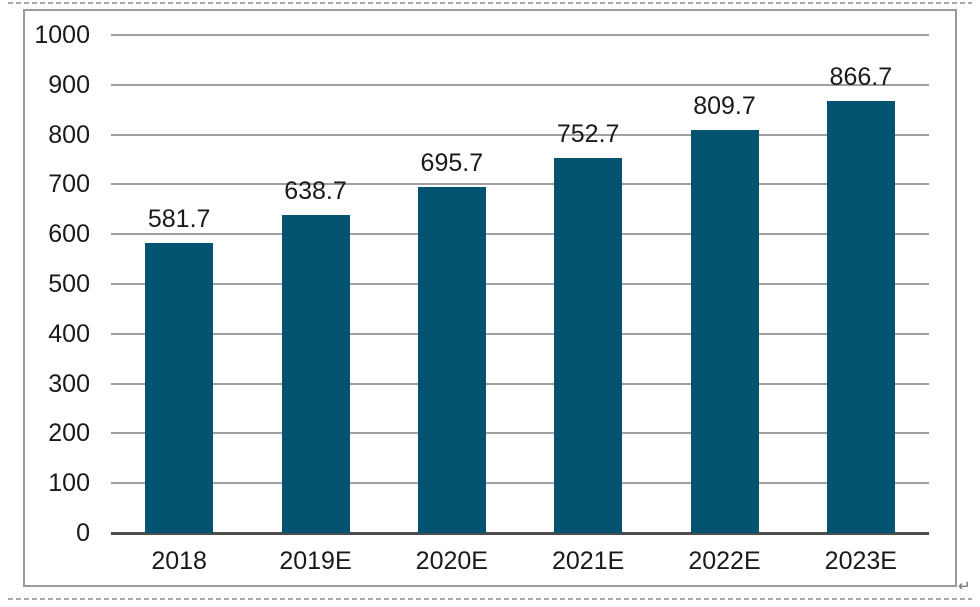 The width and height of the screenshot is (980, 607). What do you see at coordinates (451, 359) in the screenshot?
I see `bar-2020E` at bounding box center [451, 359].